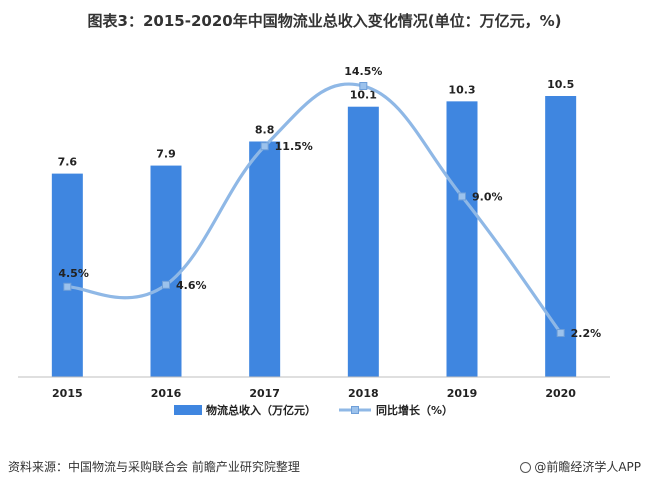  Describe the element at coordinates (355, 410) in the screenshot. I see `legend-swatch-marker` at that location.